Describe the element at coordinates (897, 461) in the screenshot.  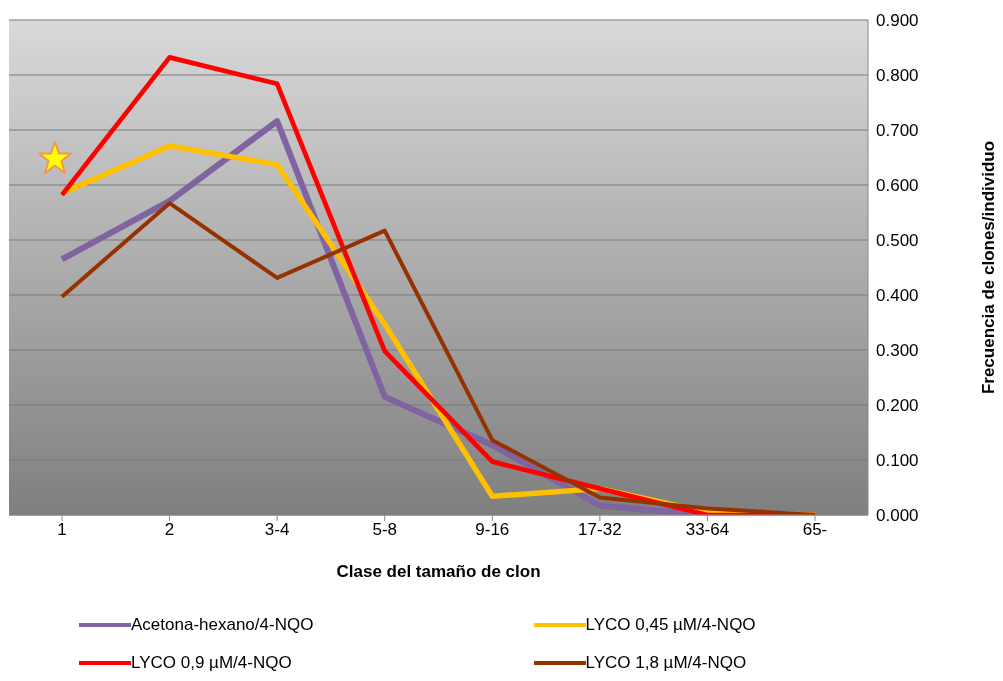
I see `y-tick-label: 0.100` at that location.